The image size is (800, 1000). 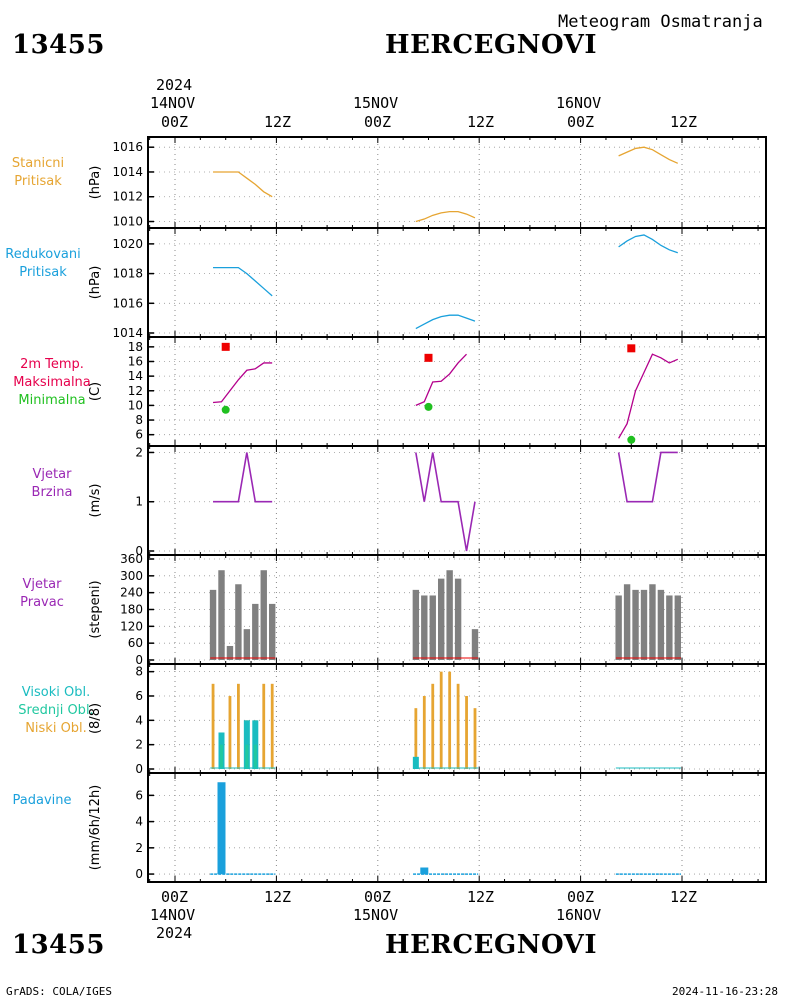 What do you see at coordinates (173, 915) in the screenshot?
I see `bottom-date-1: 14NOV` at bounding box center [173, 915].